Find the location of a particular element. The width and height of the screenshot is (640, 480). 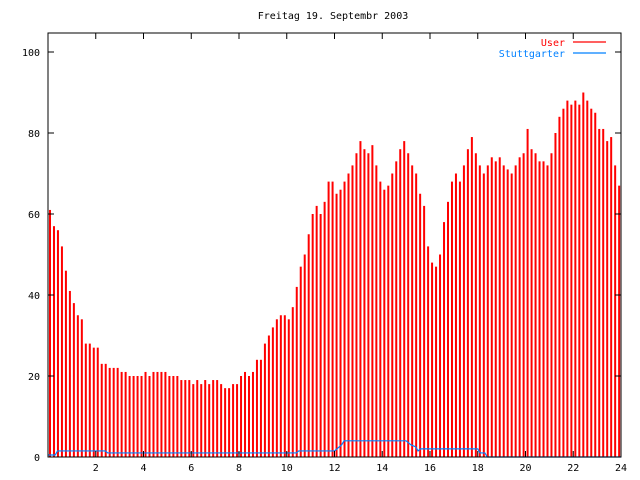

stuttgarter-line is located at coordinates (334, 449).